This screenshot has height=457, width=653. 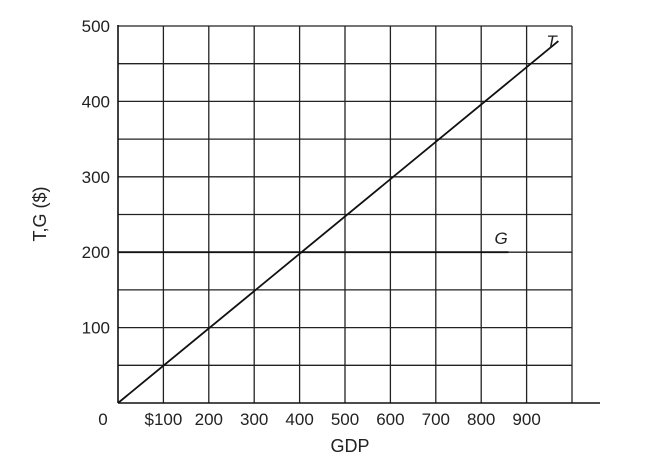 I want to click on series-label-t: T, so click(x=552, y=41).